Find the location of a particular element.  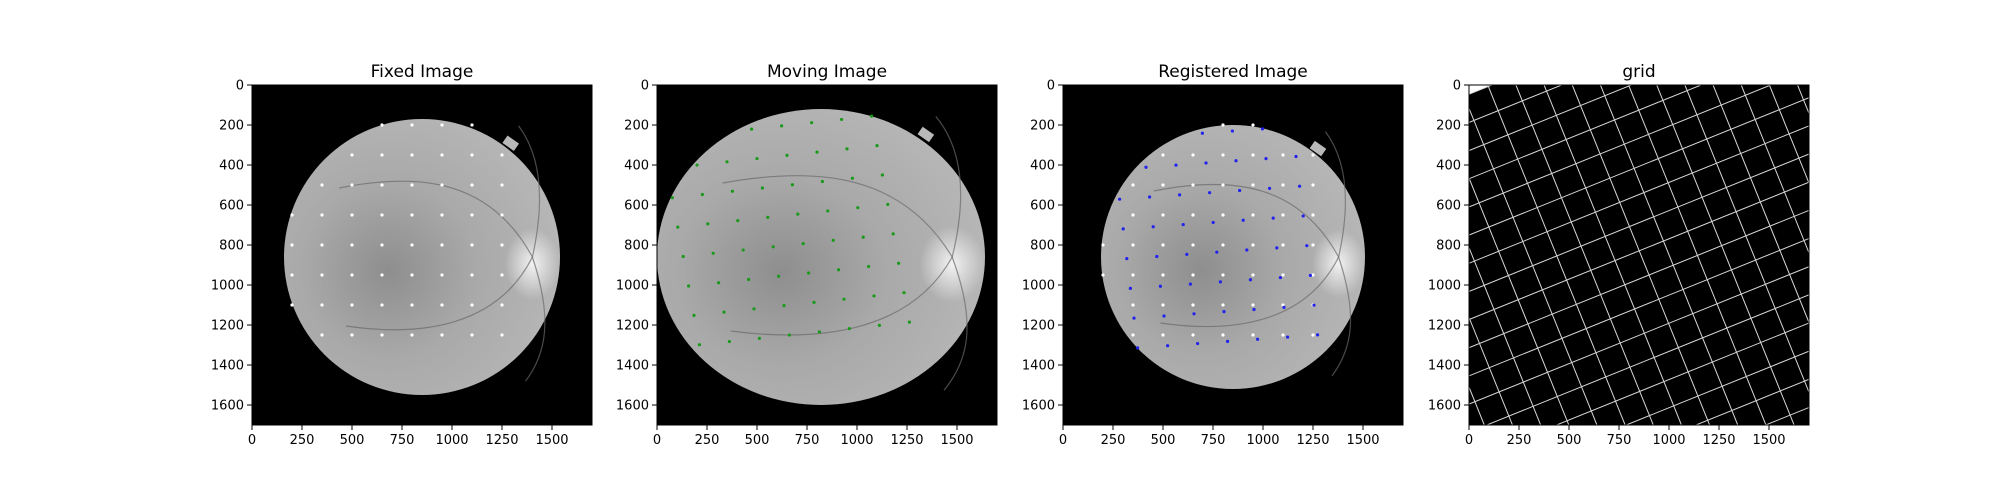

x-tick-label: 500 is located at coordinates (757, 440).